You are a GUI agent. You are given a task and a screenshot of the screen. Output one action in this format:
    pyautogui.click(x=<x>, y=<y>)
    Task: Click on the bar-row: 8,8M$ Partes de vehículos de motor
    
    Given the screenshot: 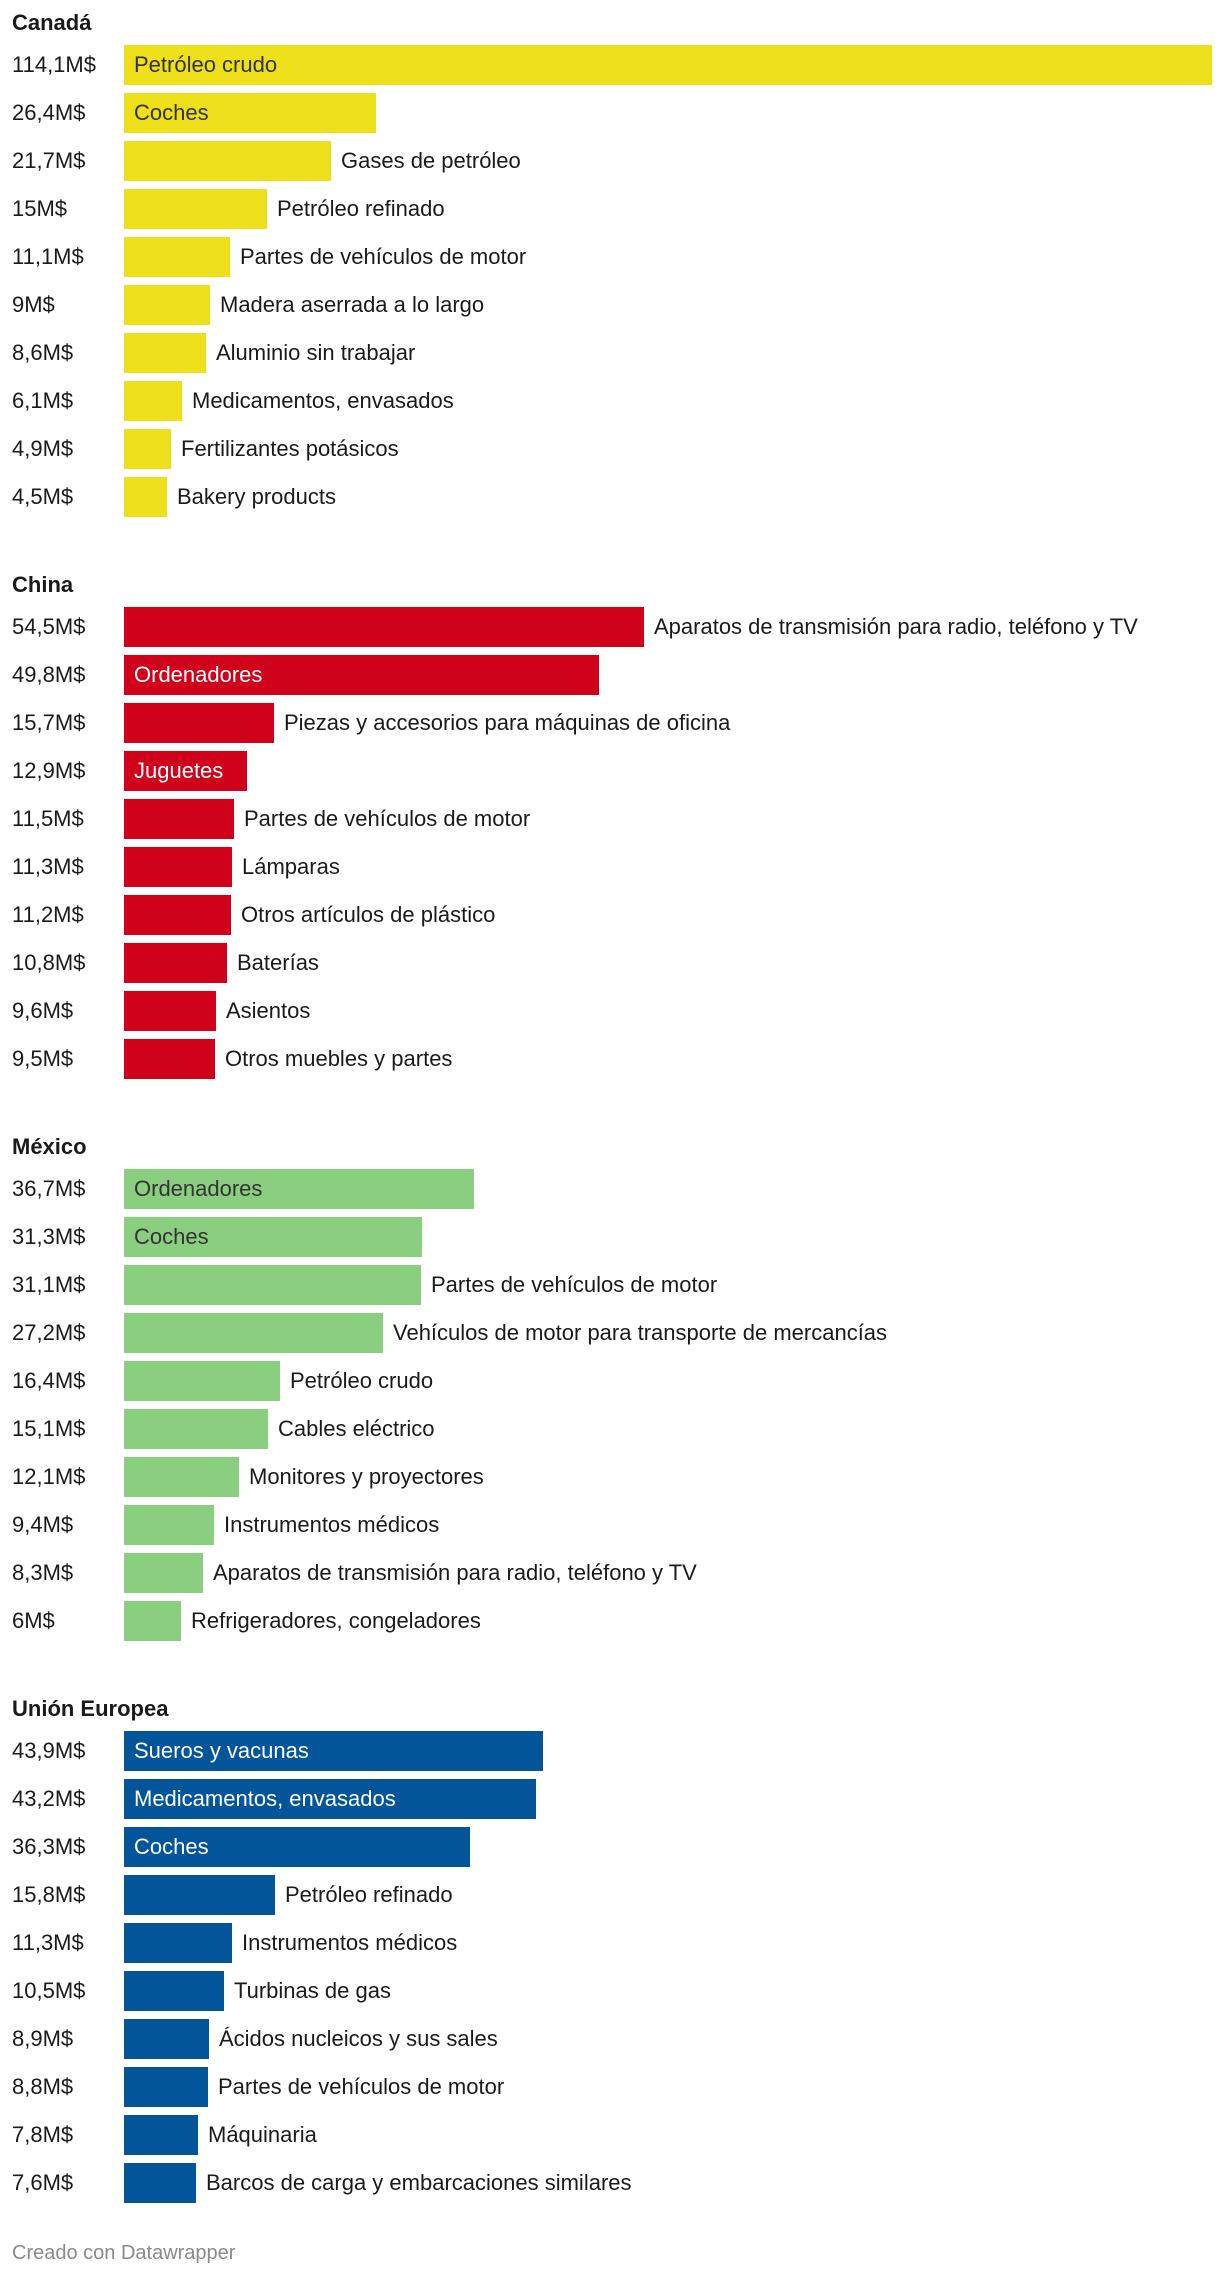 What is the action you would take?
    pyautogui.click(x=610, y=2087)
    